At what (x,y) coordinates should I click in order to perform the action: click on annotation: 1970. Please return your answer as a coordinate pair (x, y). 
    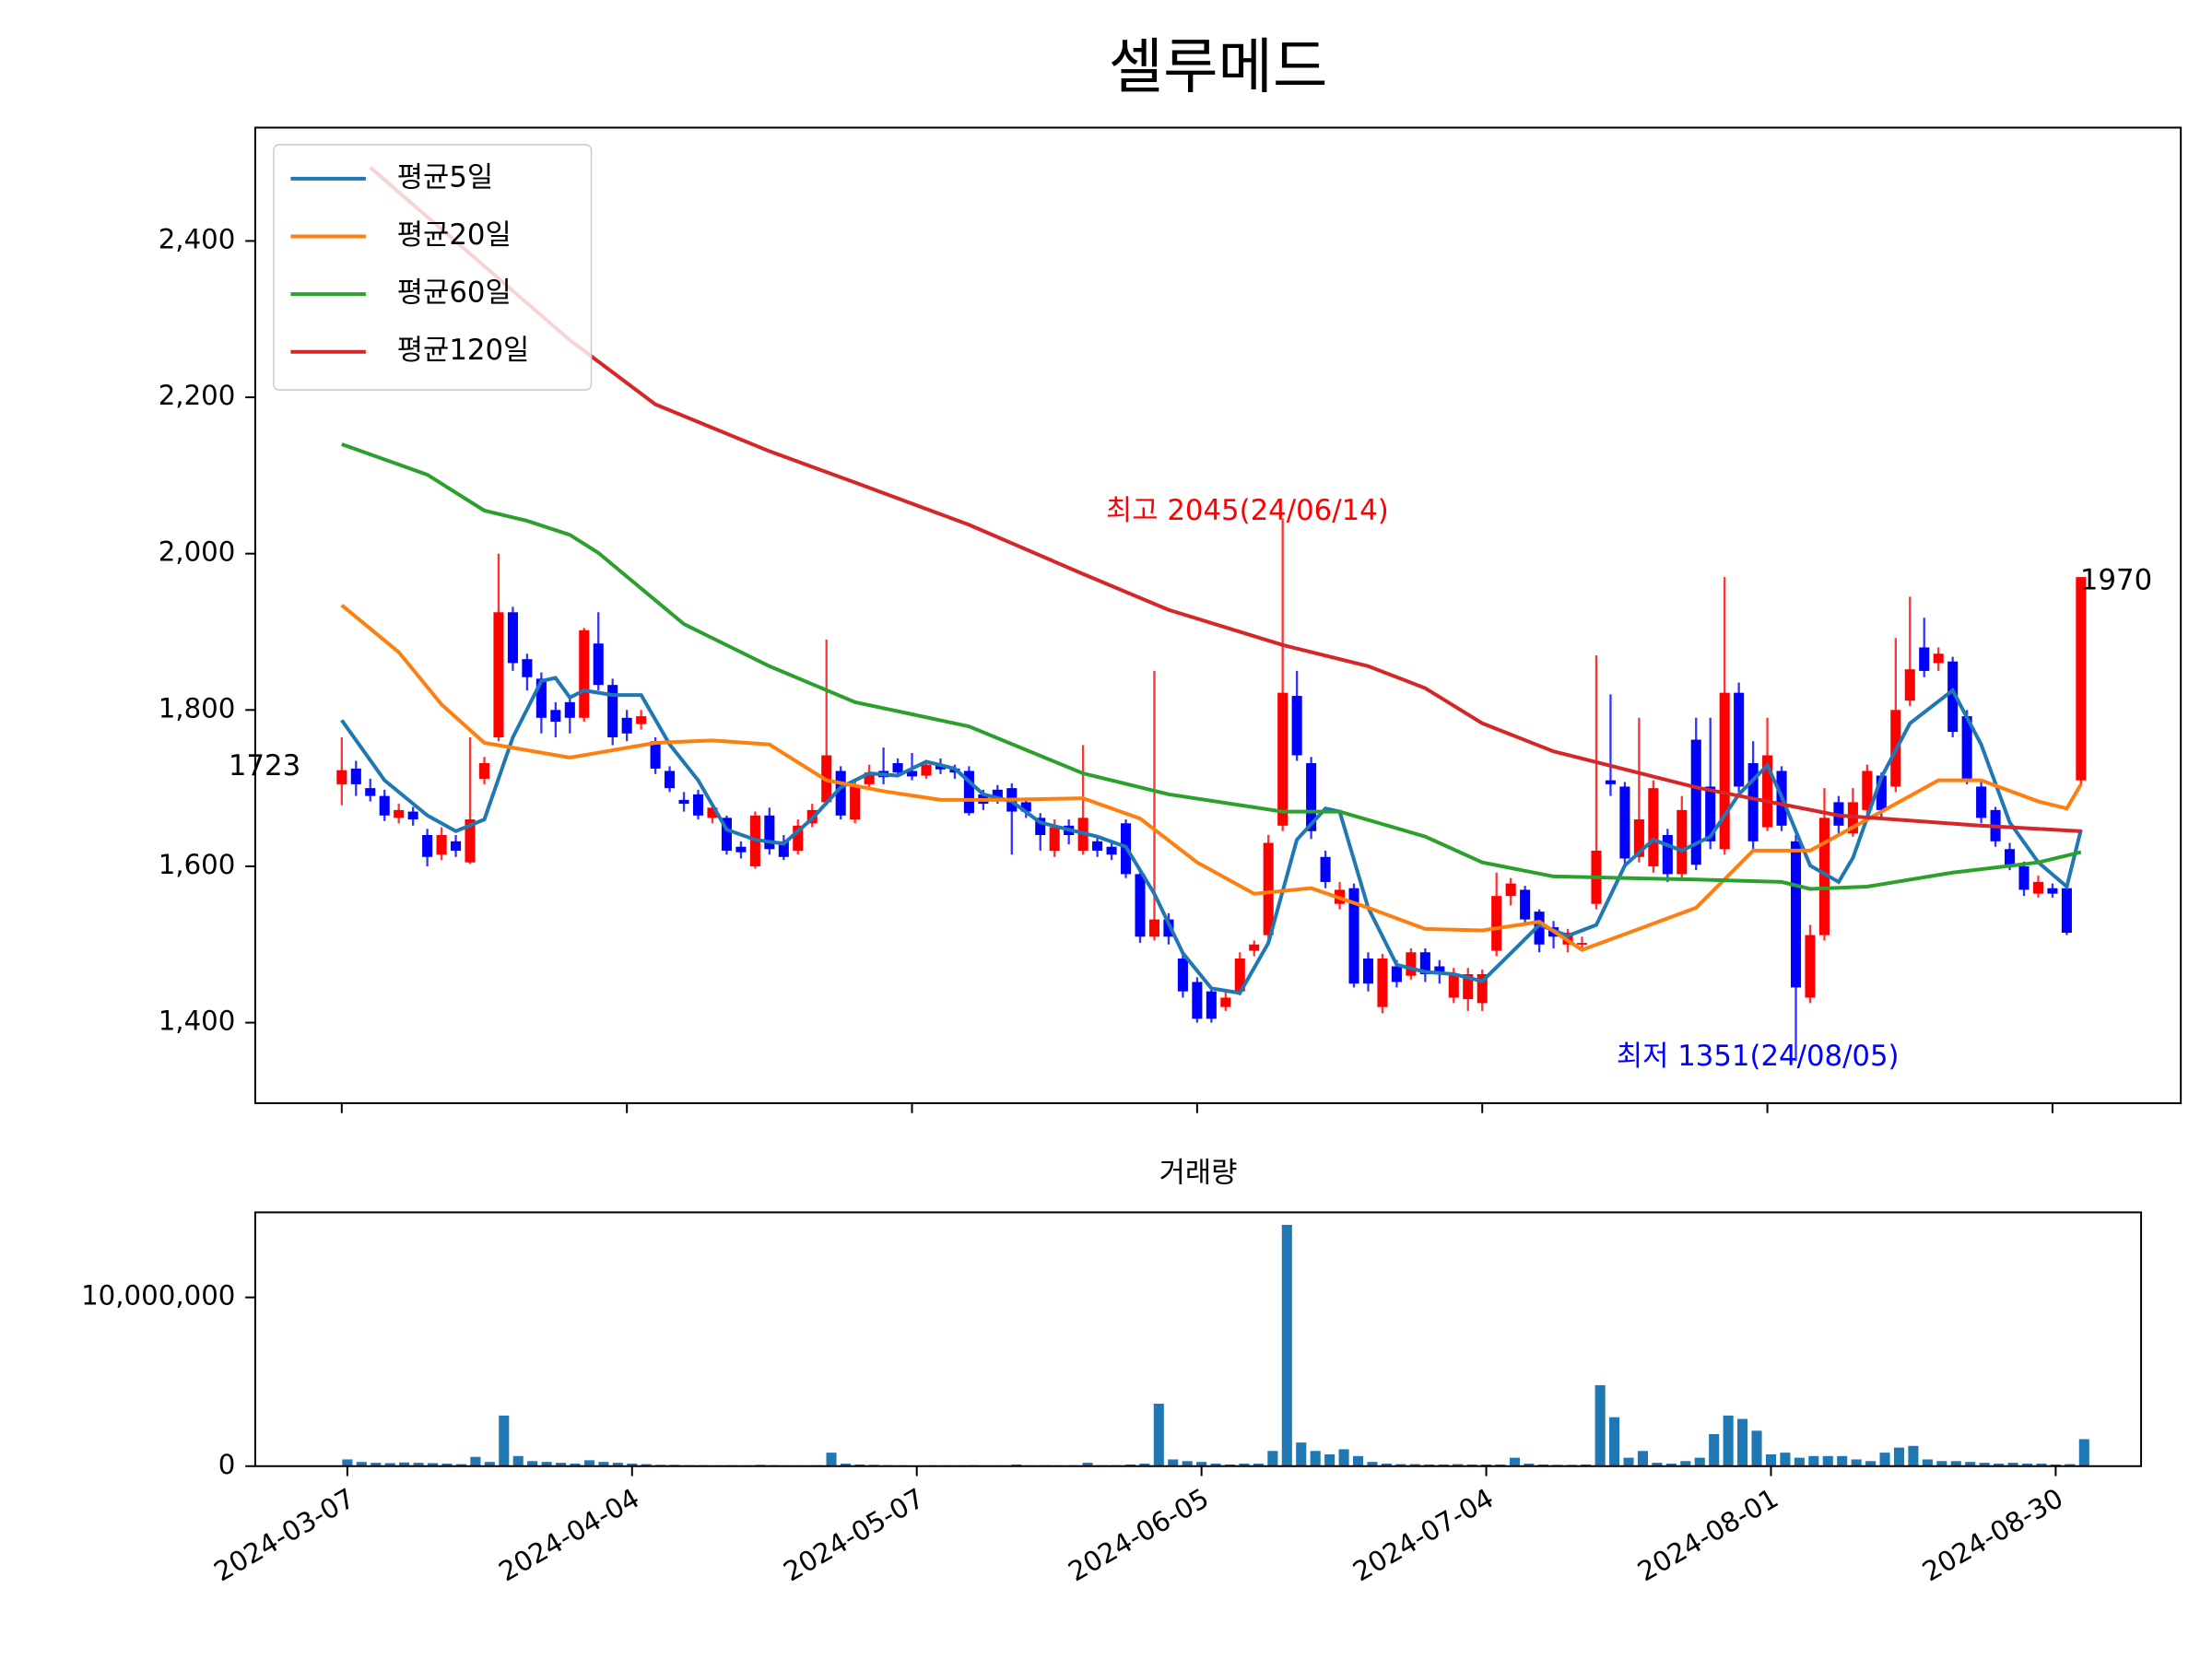
    Looking at the image, I should click on (2116, 579).